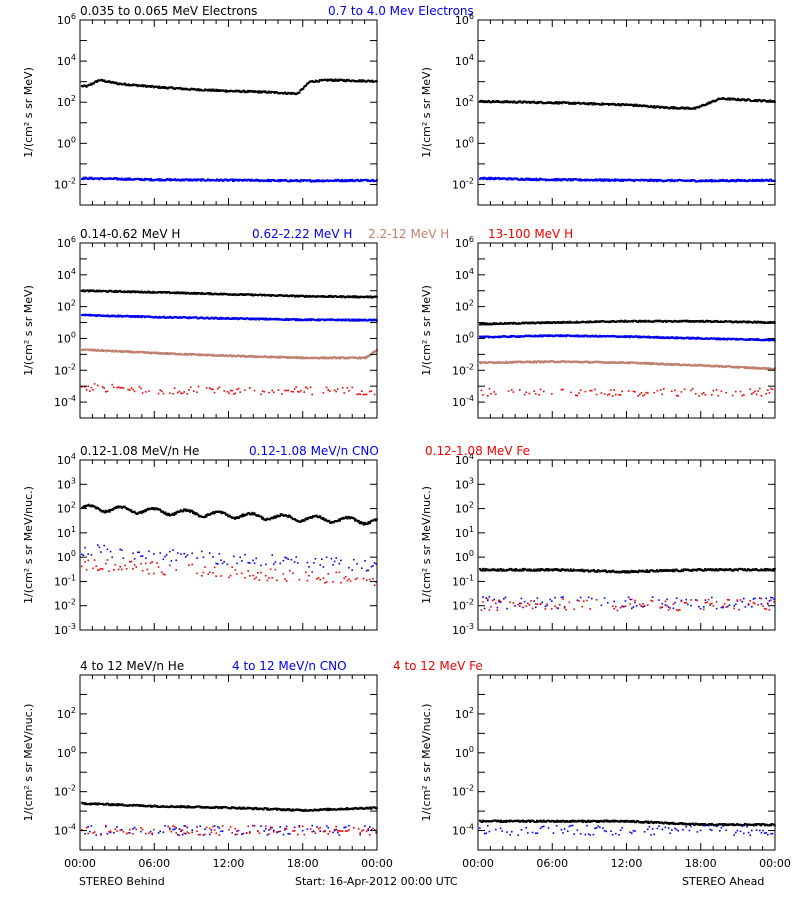  I want to click on y-tick-label: 10⁻⁴, so click(463, 401).